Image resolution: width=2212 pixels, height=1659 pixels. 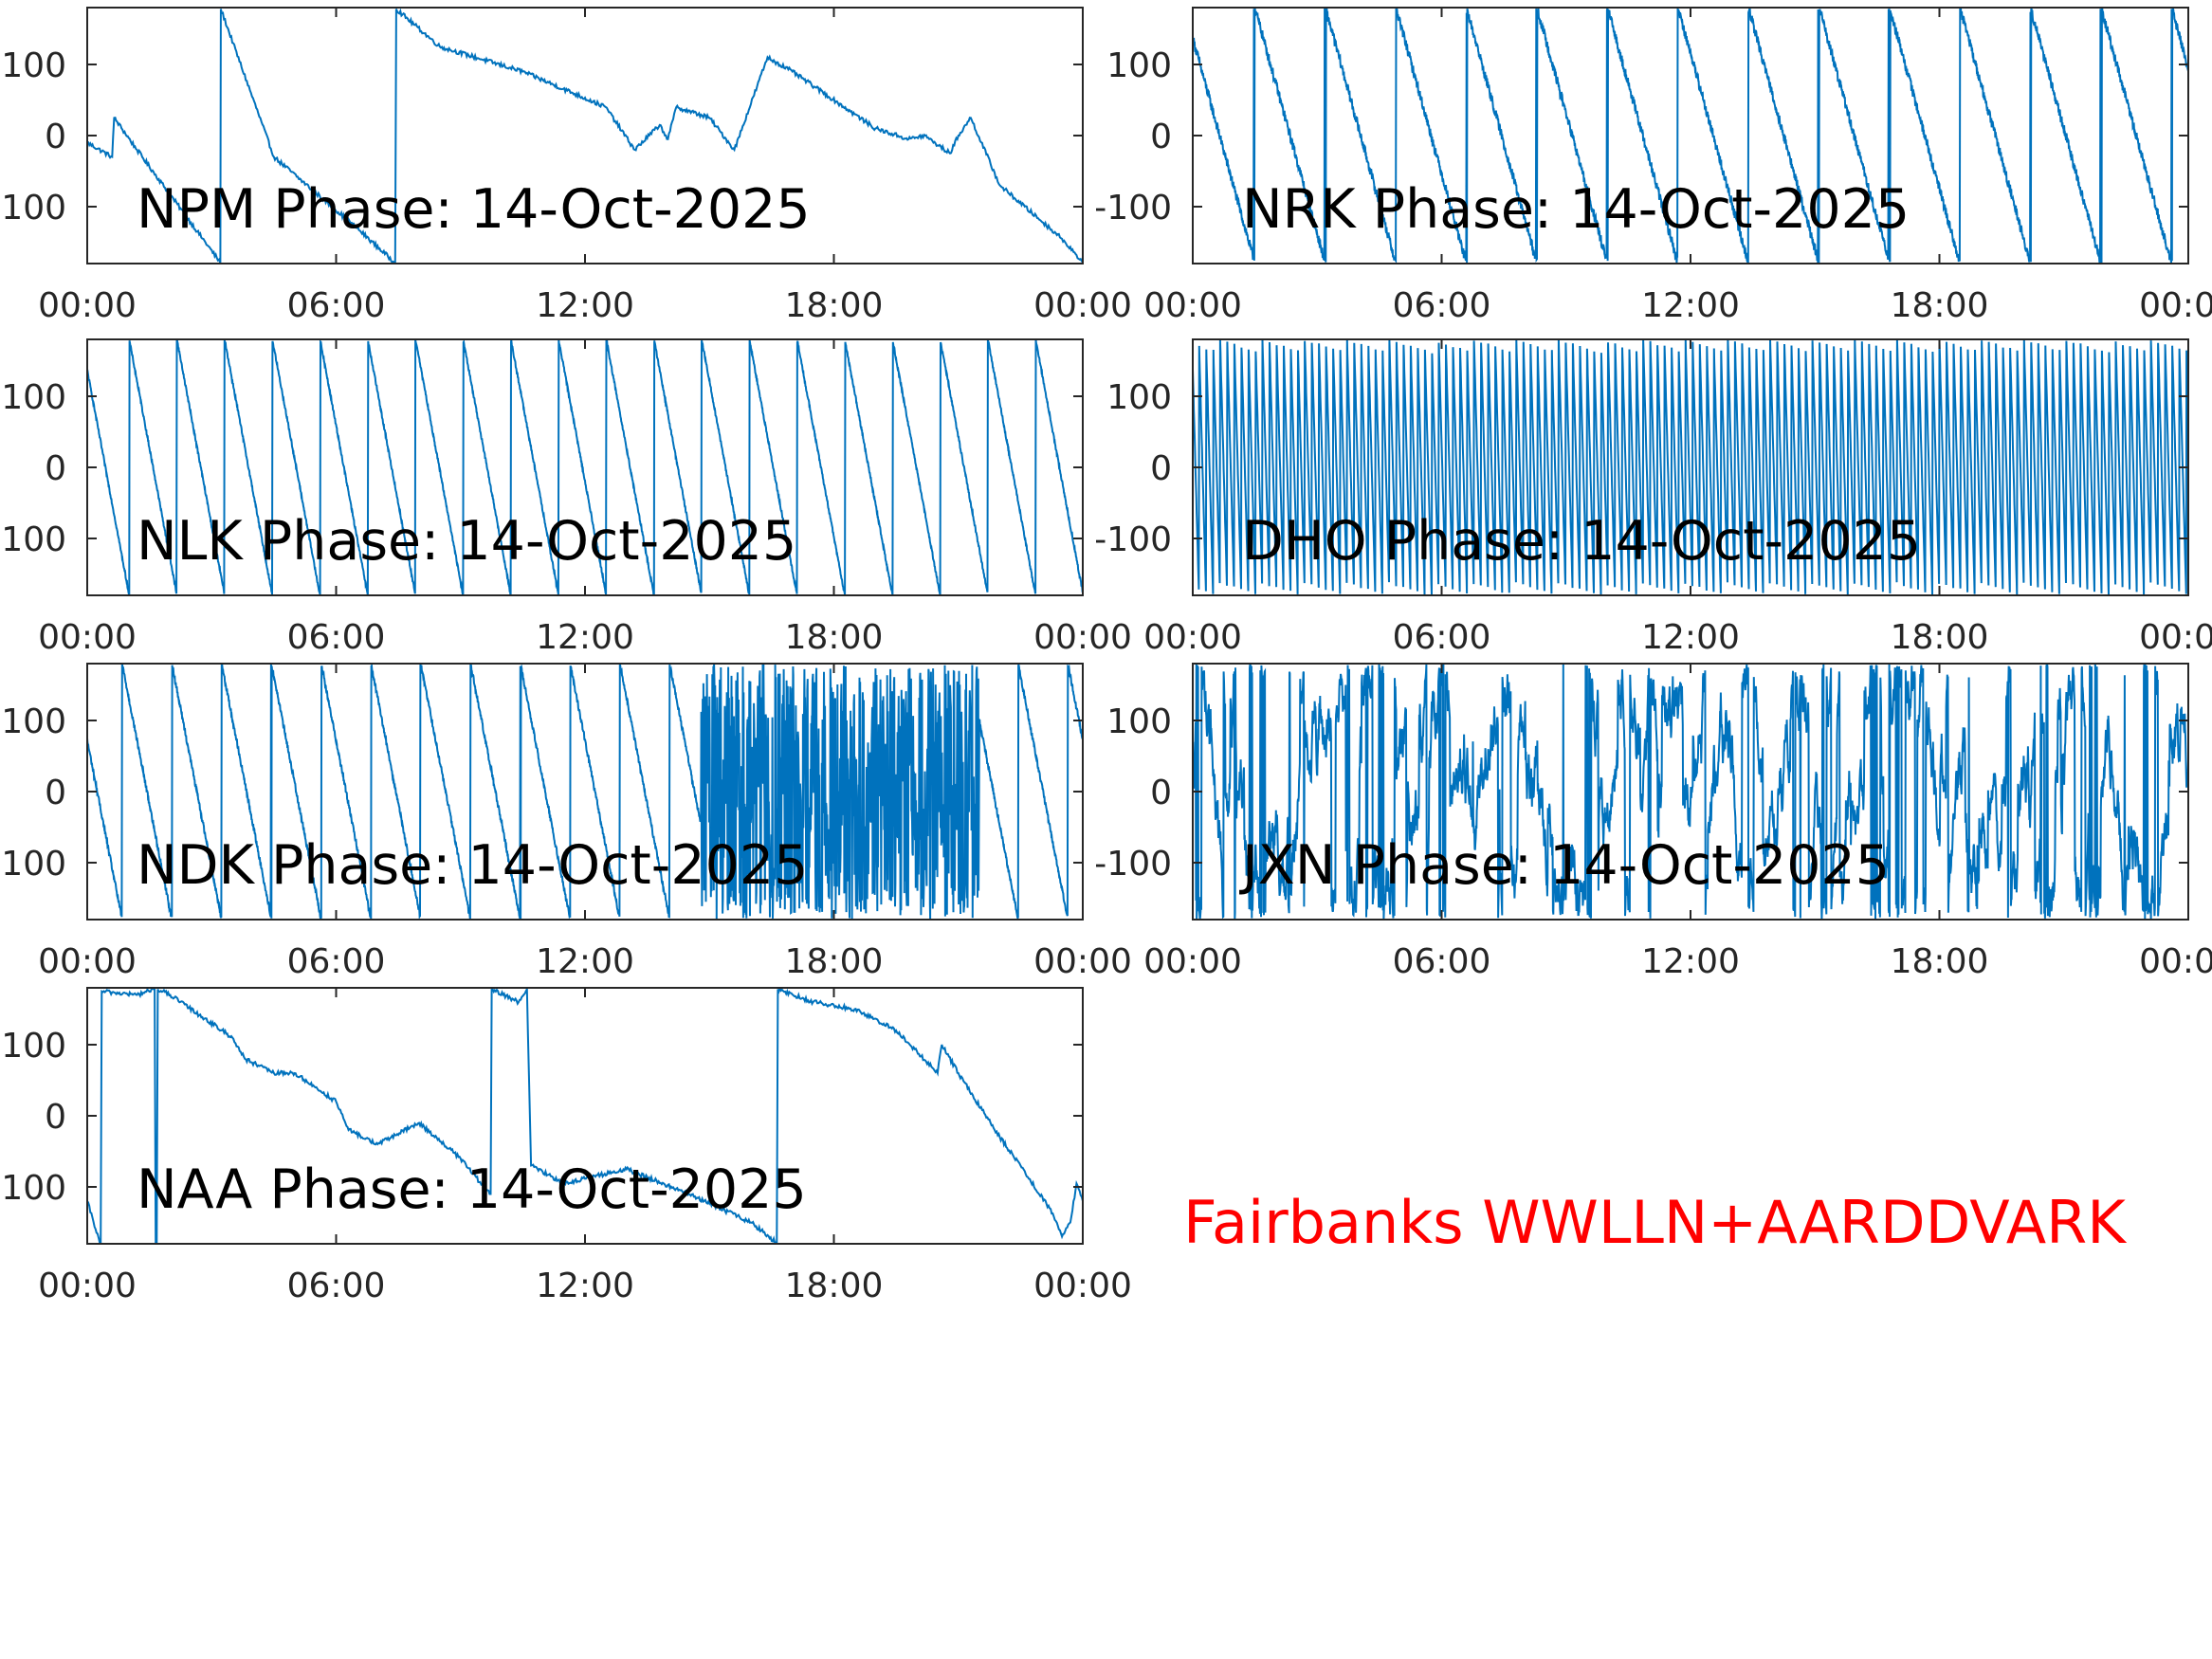 What do you see at coordinates (585, 467) in the screenshot?
I see `phase-series-line-nlk` at bounding box center [585, 467].